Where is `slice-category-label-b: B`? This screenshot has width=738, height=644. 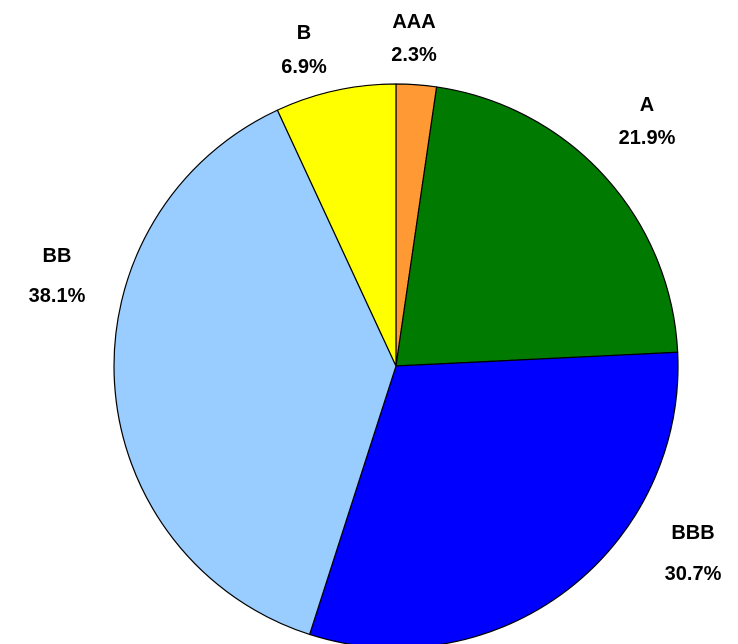 slice-category-label-b: B is located at coordinates (304, 33).